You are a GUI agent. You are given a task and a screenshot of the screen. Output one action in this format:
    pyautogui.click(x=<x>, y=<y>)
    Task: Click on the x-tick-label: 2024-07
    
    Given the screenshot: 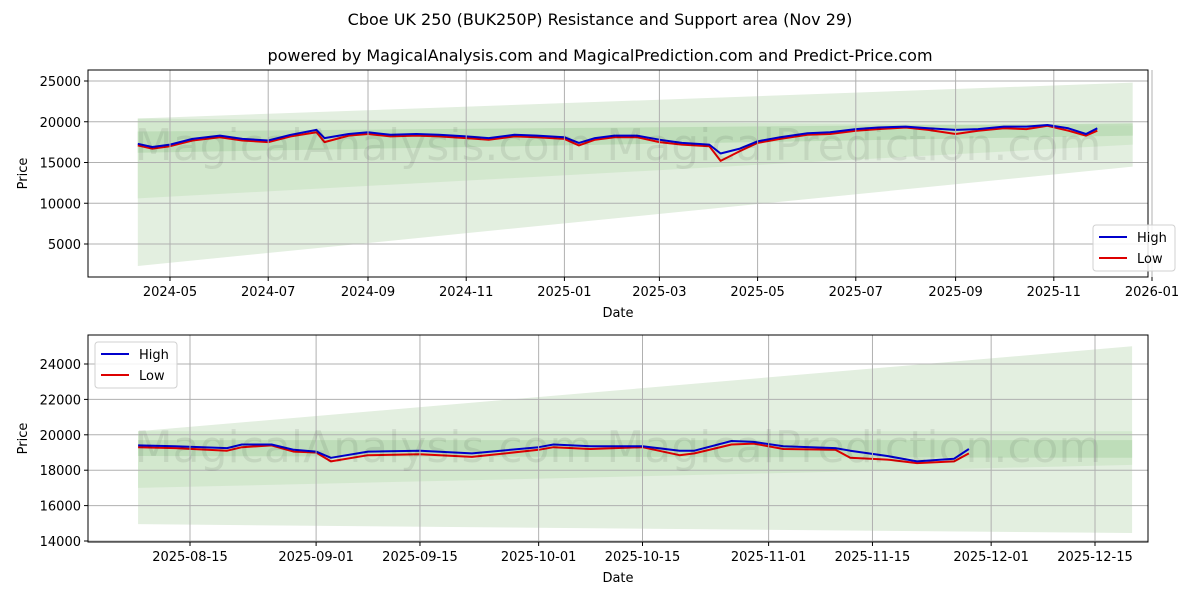 What is the action you would take?
    pyautogui.click(x=268, y=292)
    